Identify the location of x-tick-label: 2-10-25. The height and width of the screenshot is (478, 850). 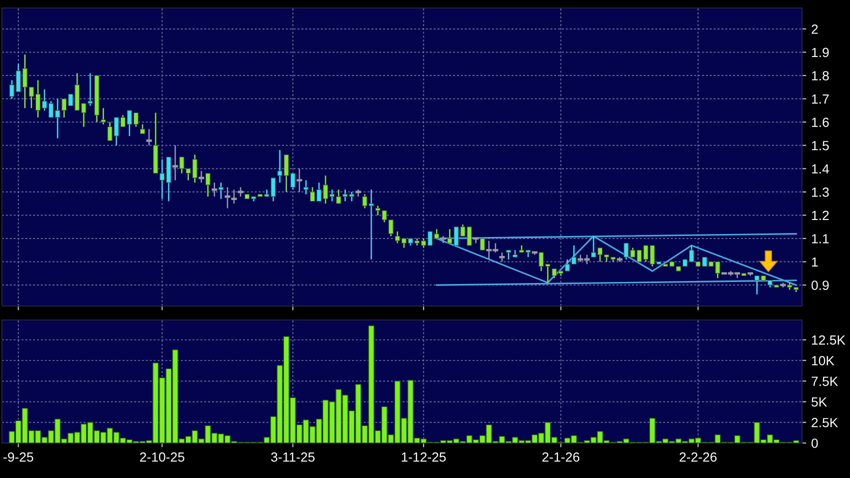
(162, 457).